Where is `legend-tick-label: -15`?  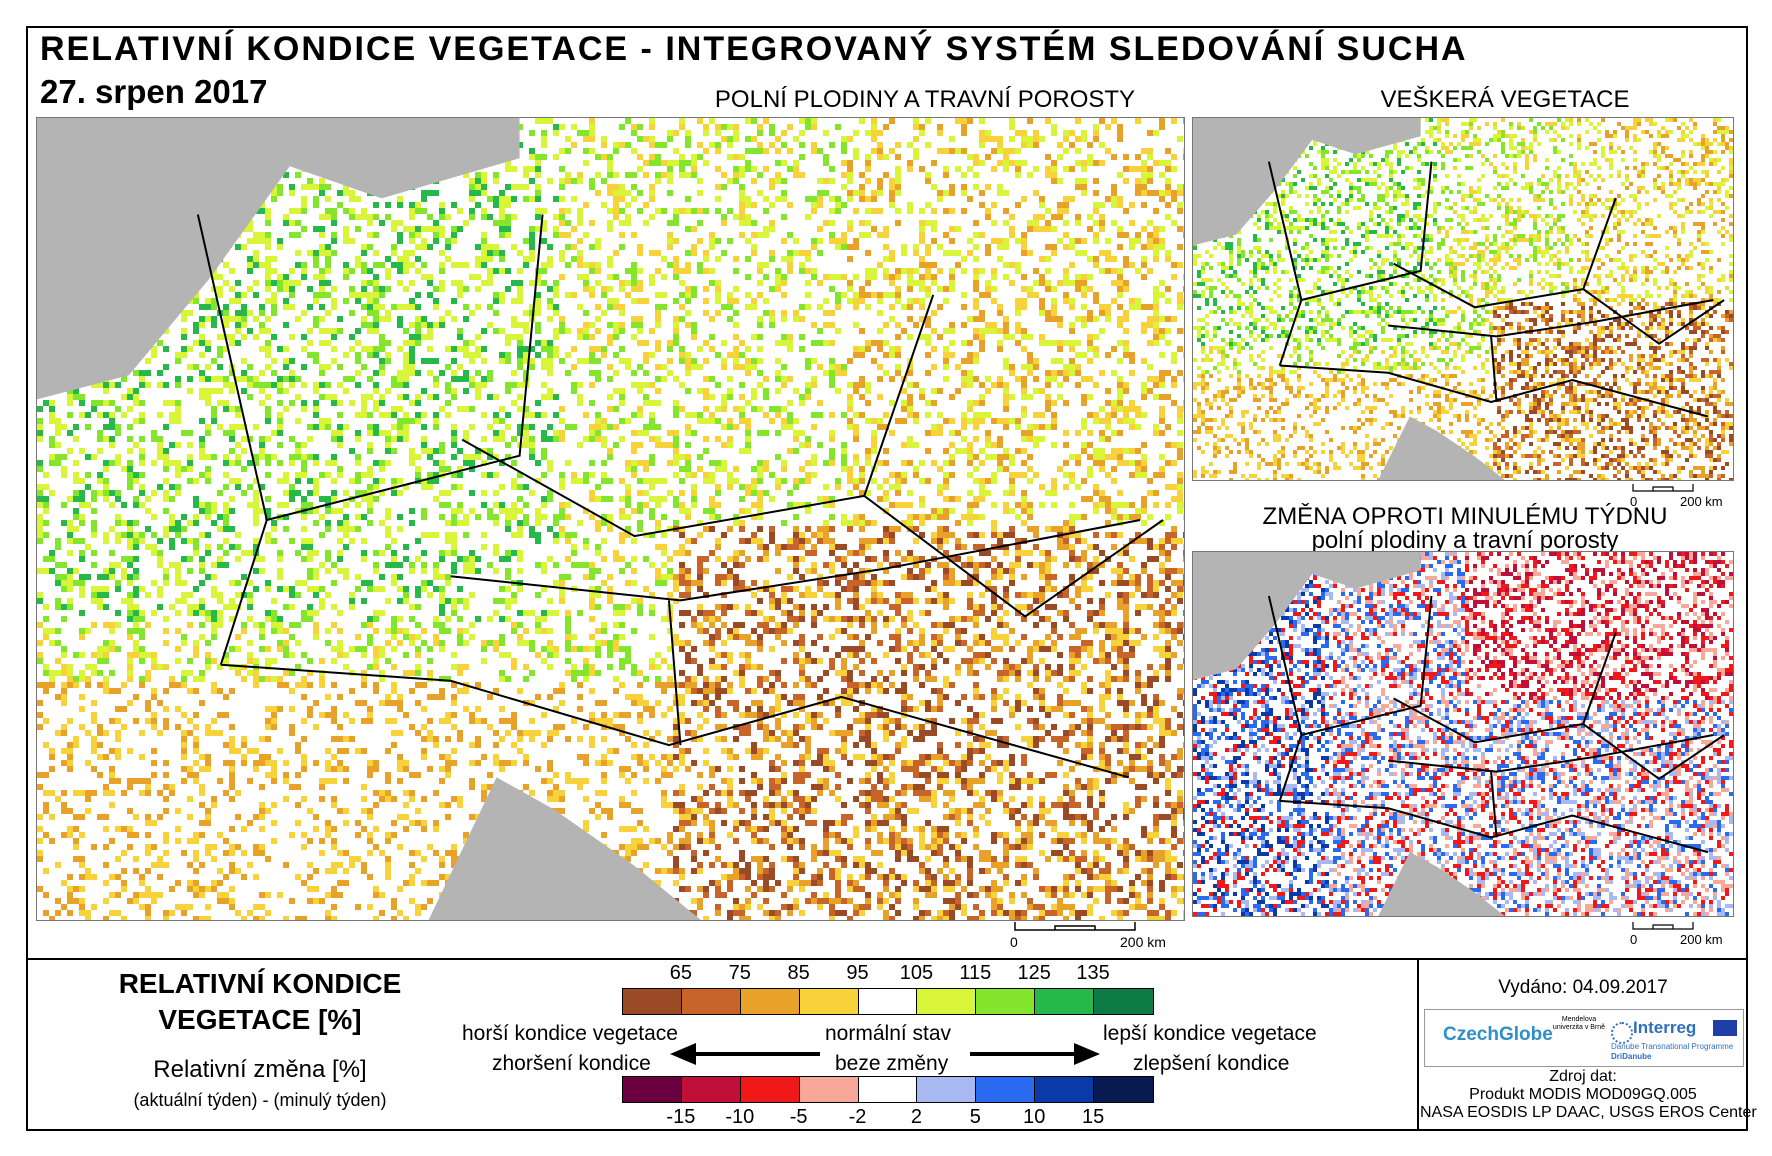 legend-tick-label: -15 is located at coordinates (680, 1117).